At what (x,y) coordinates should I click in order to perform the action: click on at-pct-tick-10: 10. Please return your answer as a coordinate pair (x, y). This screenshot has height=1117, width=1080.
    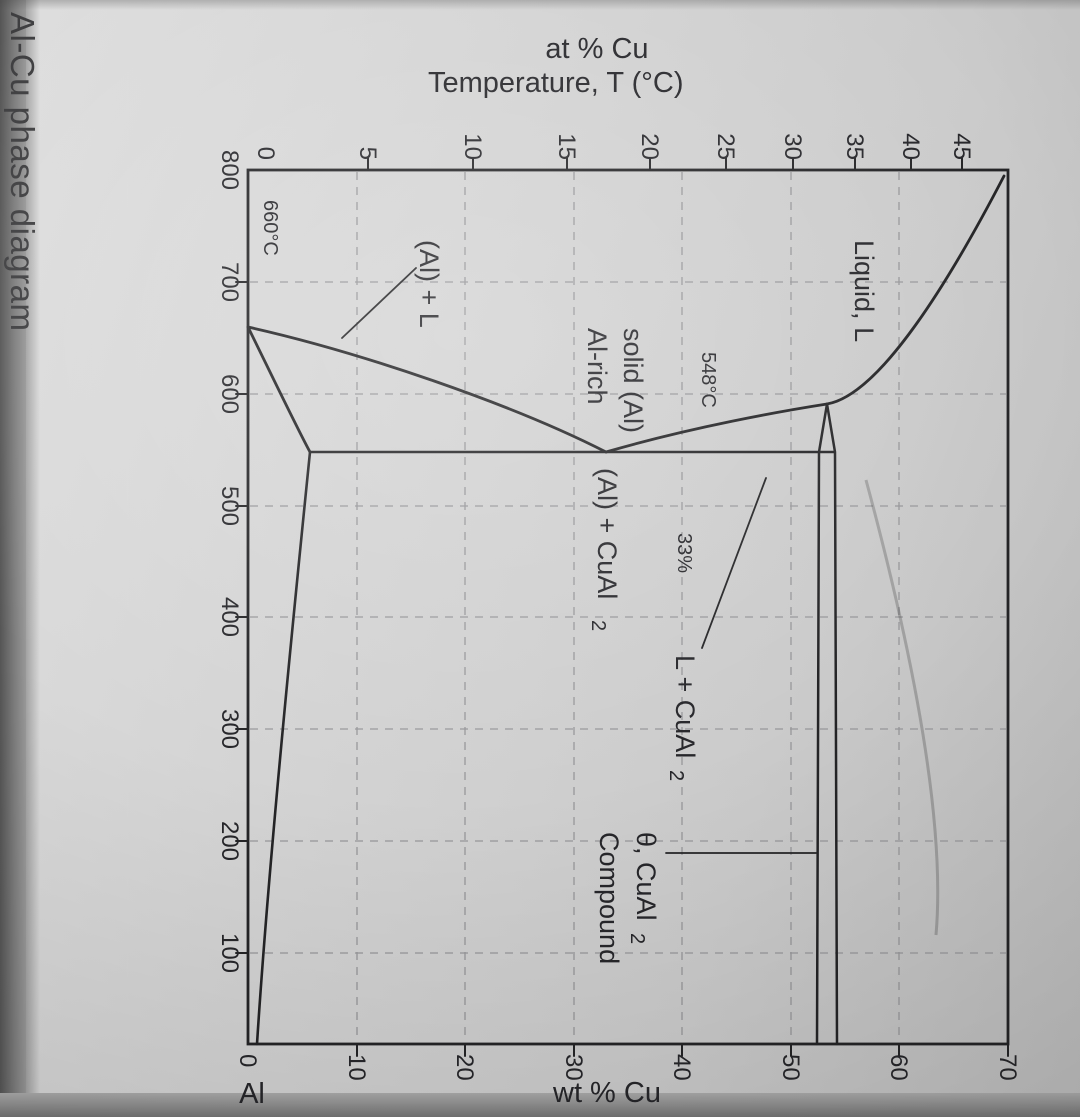
    Looking at the image, I should click on (472, 146).